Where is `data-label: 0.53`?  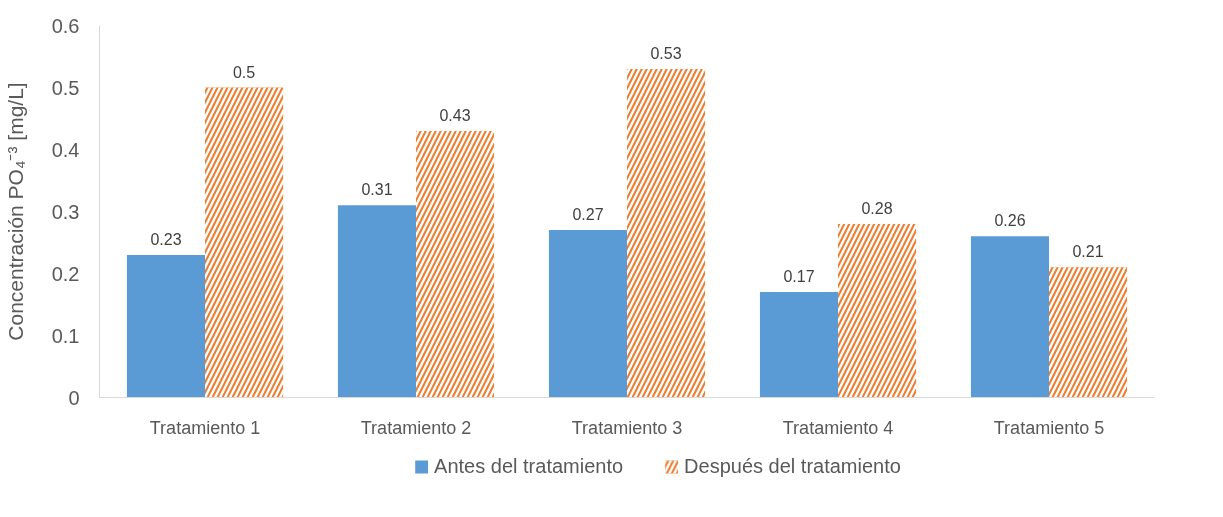
data-label: 0.53 is located at coordinates (666, 53).